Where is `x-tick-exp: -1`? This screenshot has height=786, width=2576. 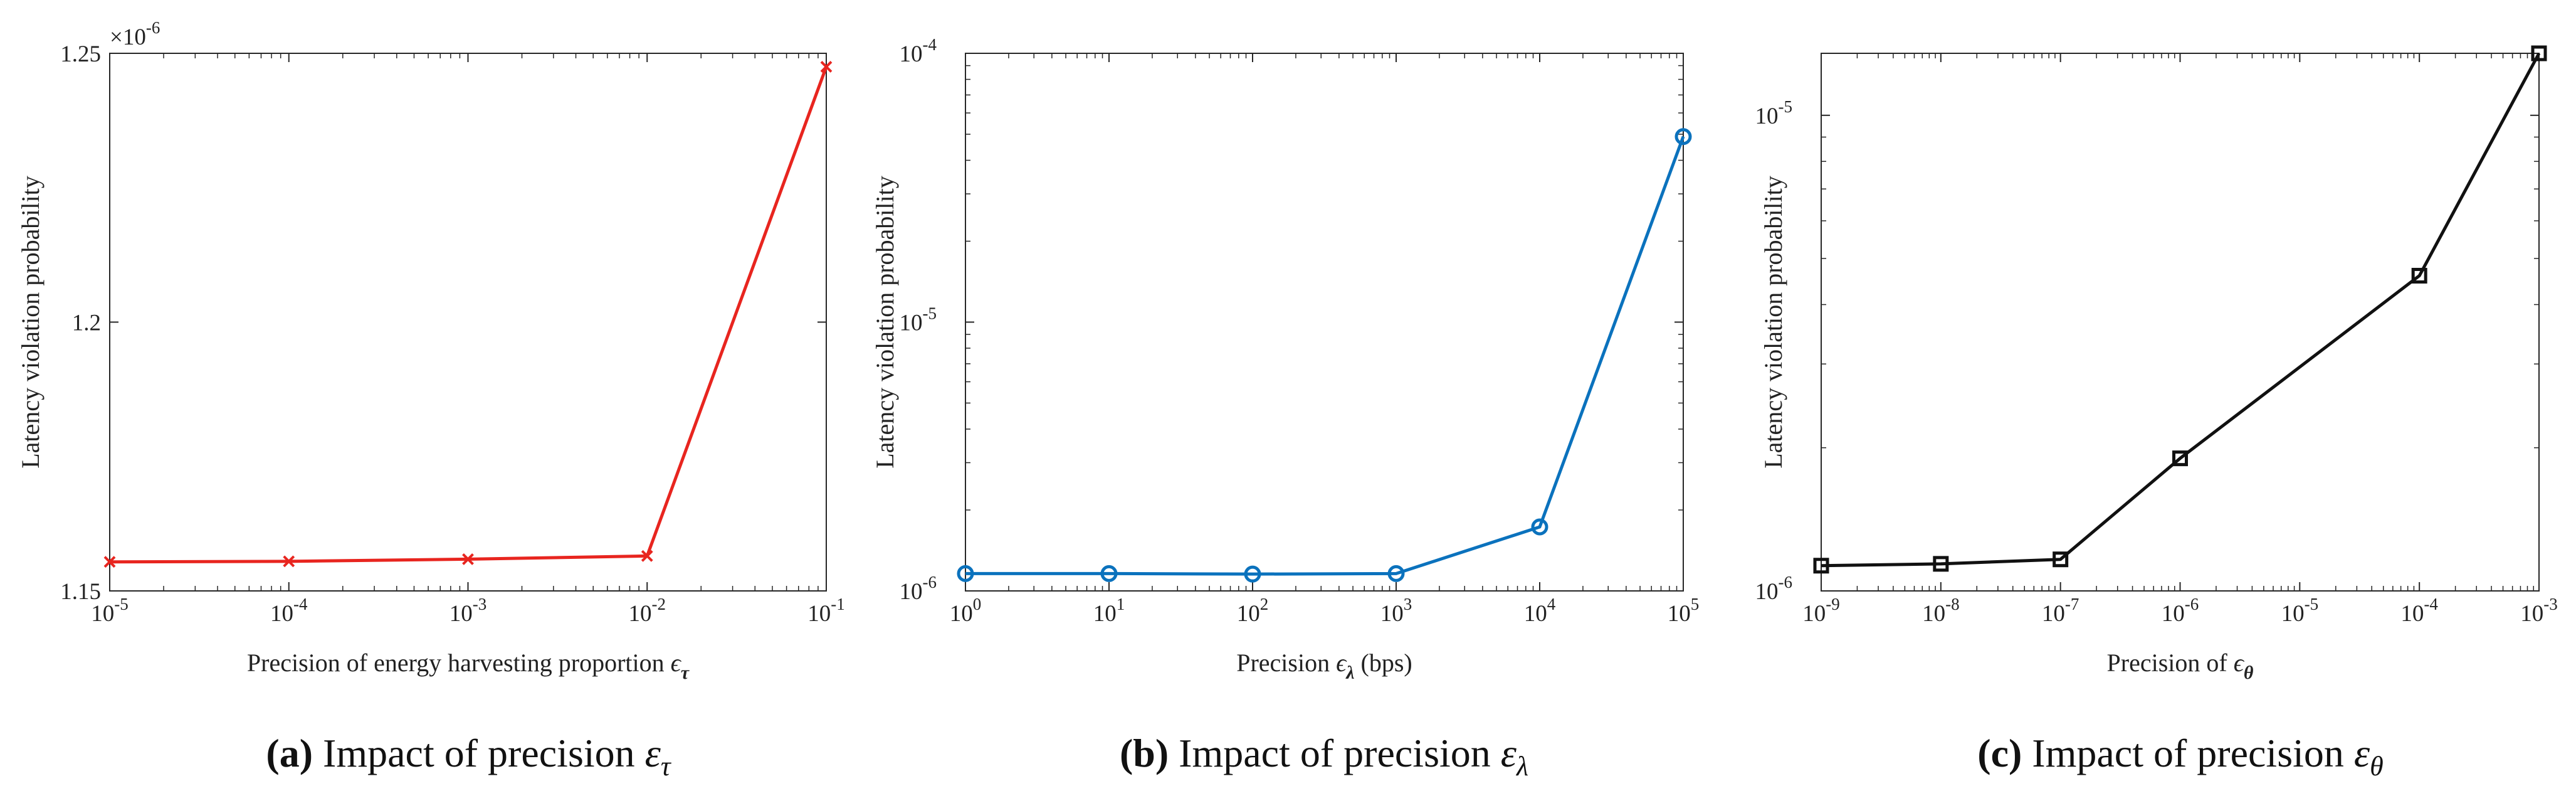 x-tick-exp: -1 is located at coordinates (838, 604).